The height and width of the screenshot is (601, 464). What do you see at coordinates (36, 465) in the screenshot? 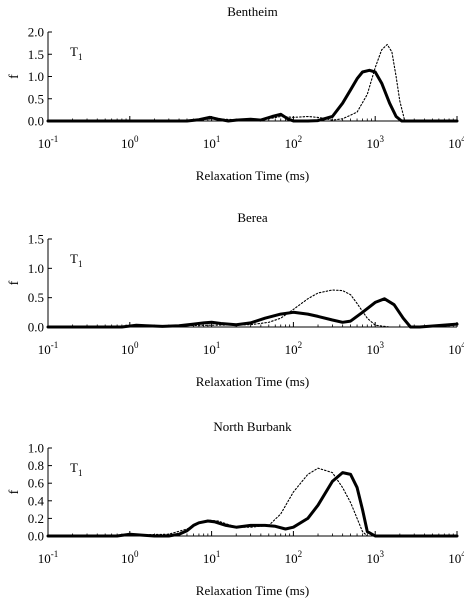
I see `y-tick-label: 0.8` at bounding box center [36, 465].